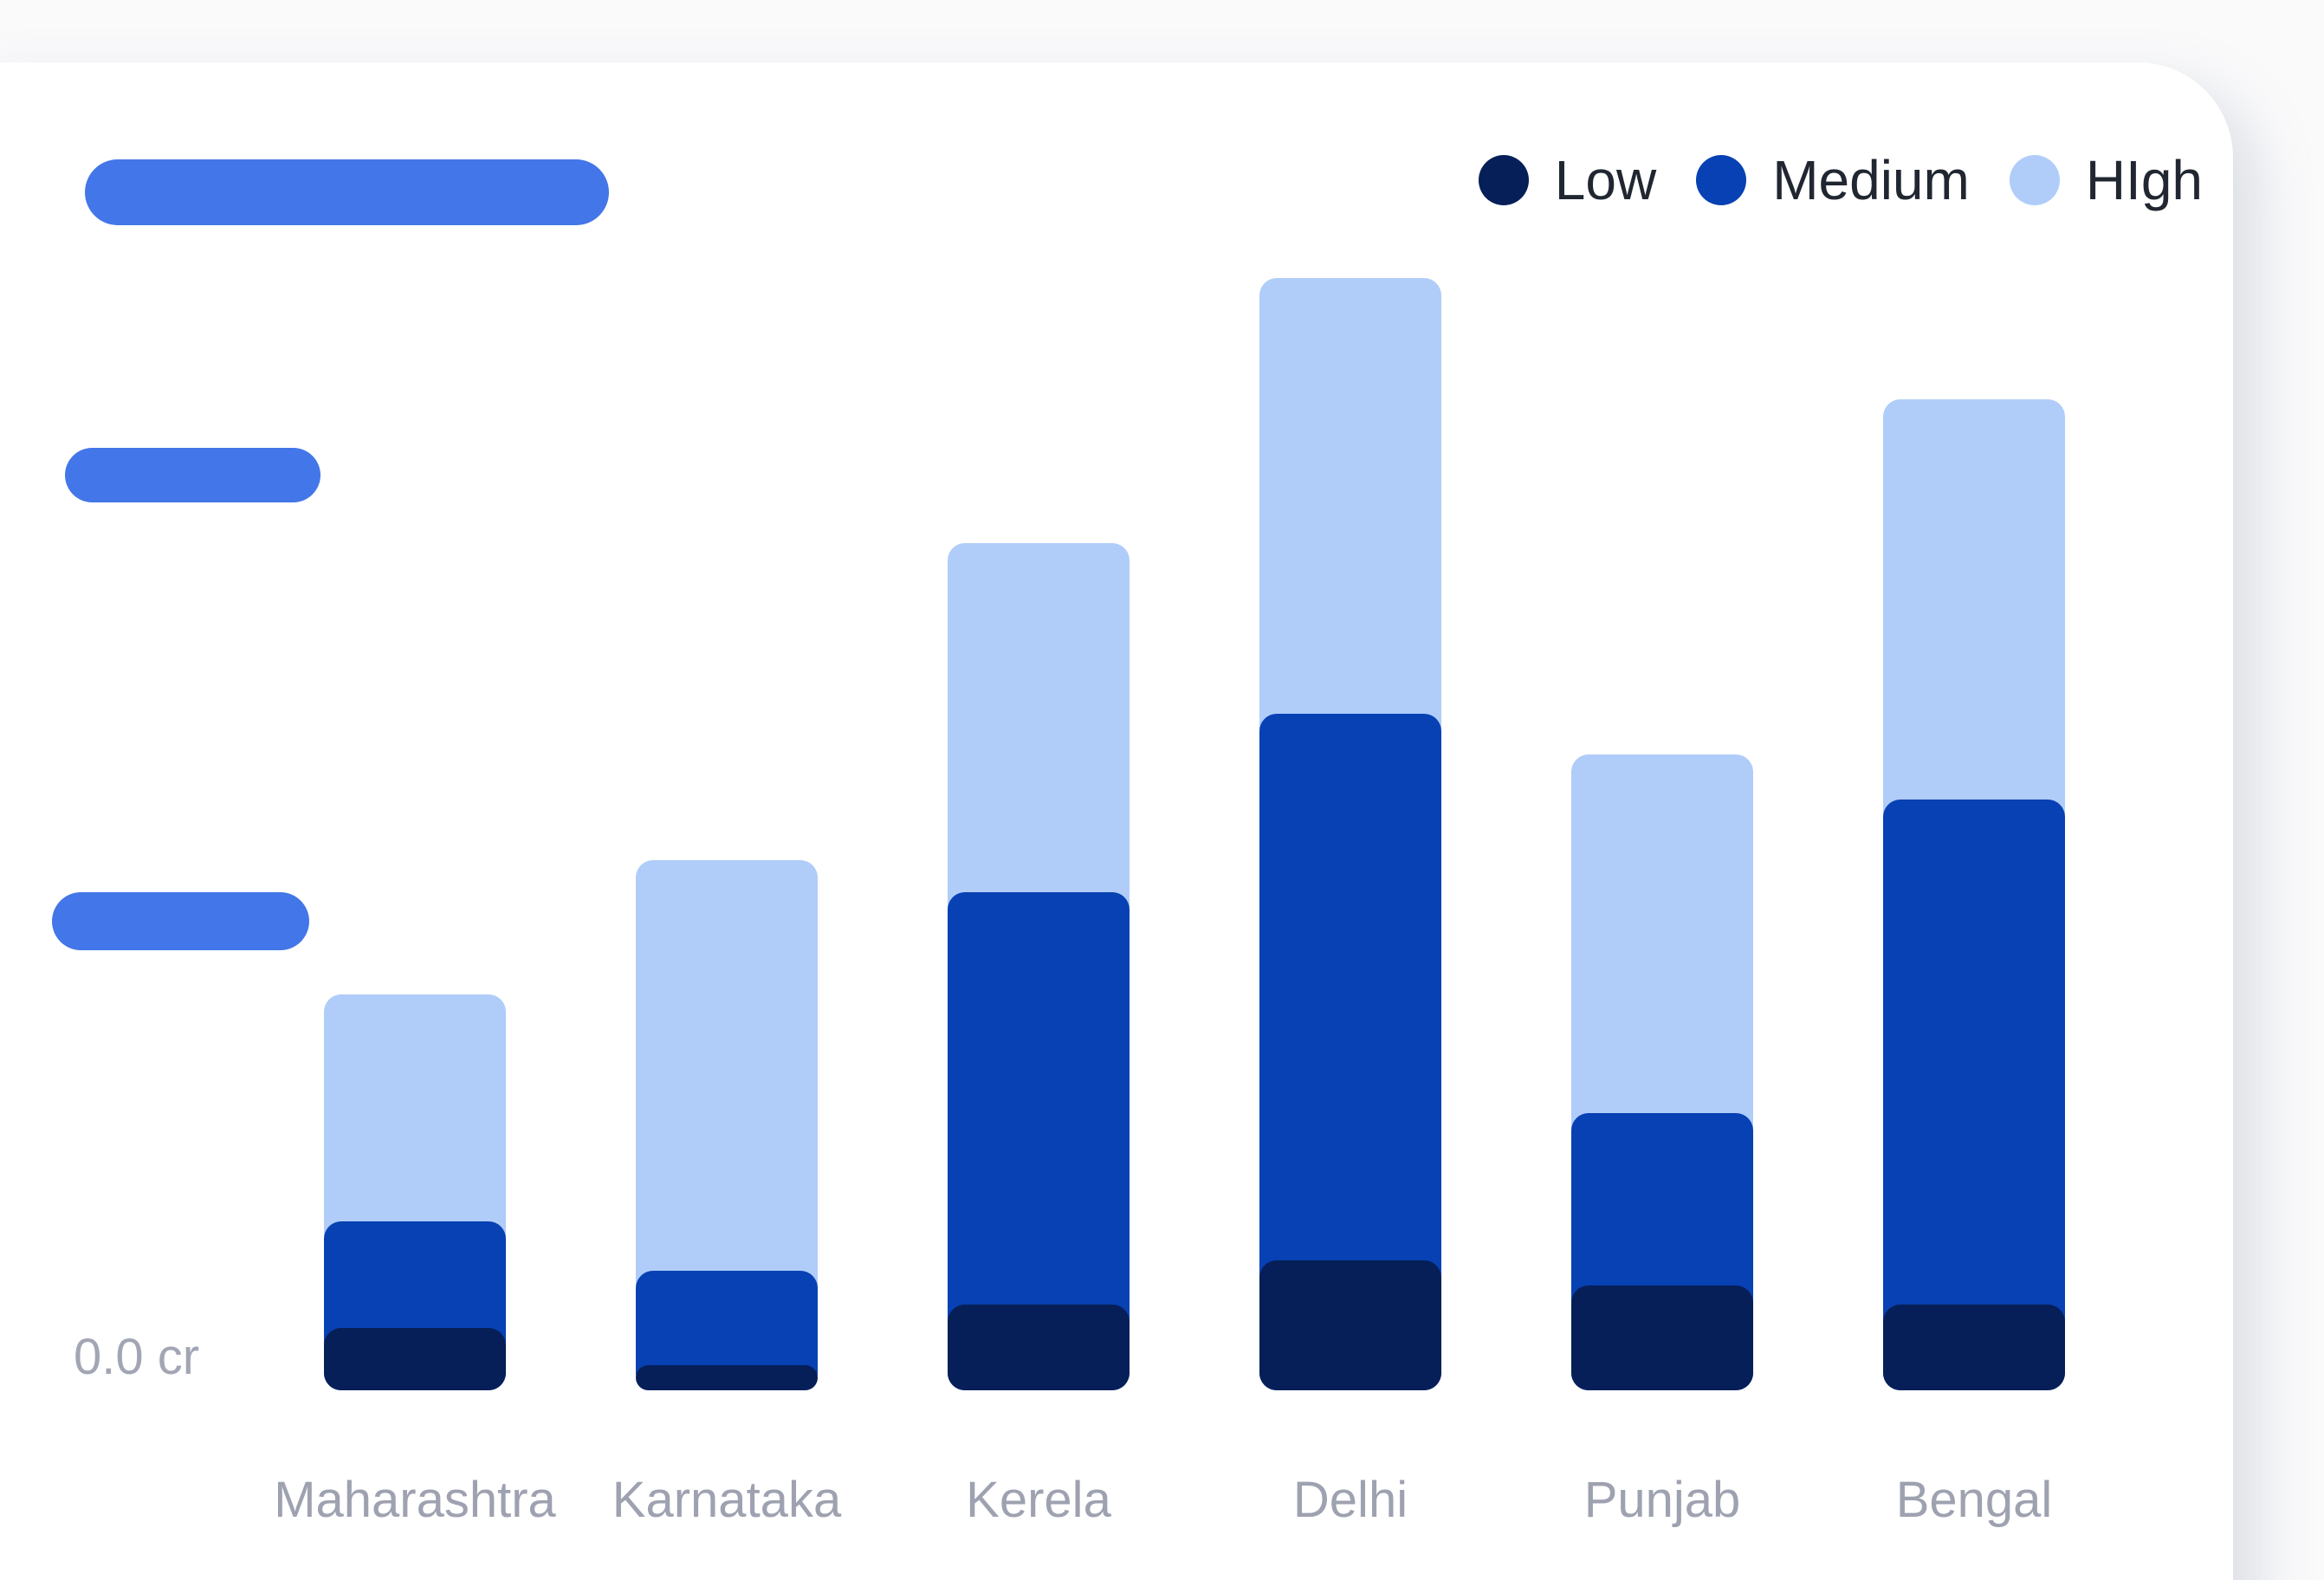 The height and width of the screenshot is (1580, 2324). What do you see at coordinates (192, 475) in the screenshot?
I see `subtitle-skeleton-pill` at bounding box center [192, 475].